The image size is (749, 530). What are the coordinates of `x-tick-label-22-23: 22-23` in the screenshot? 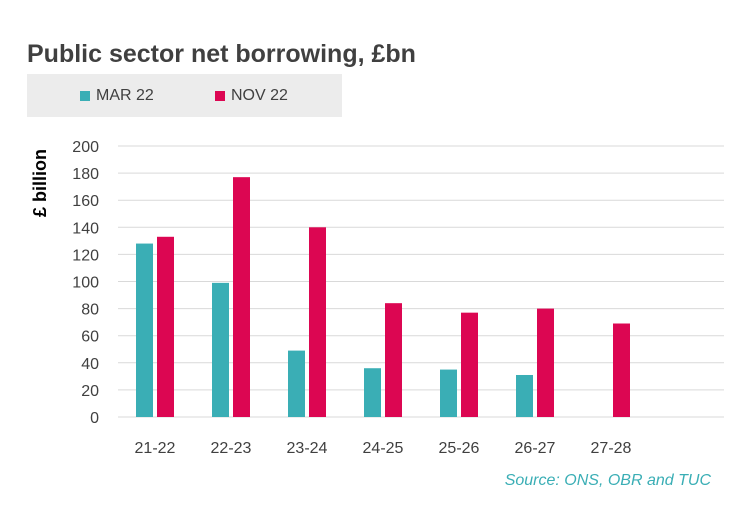 It's located at (231, 448).